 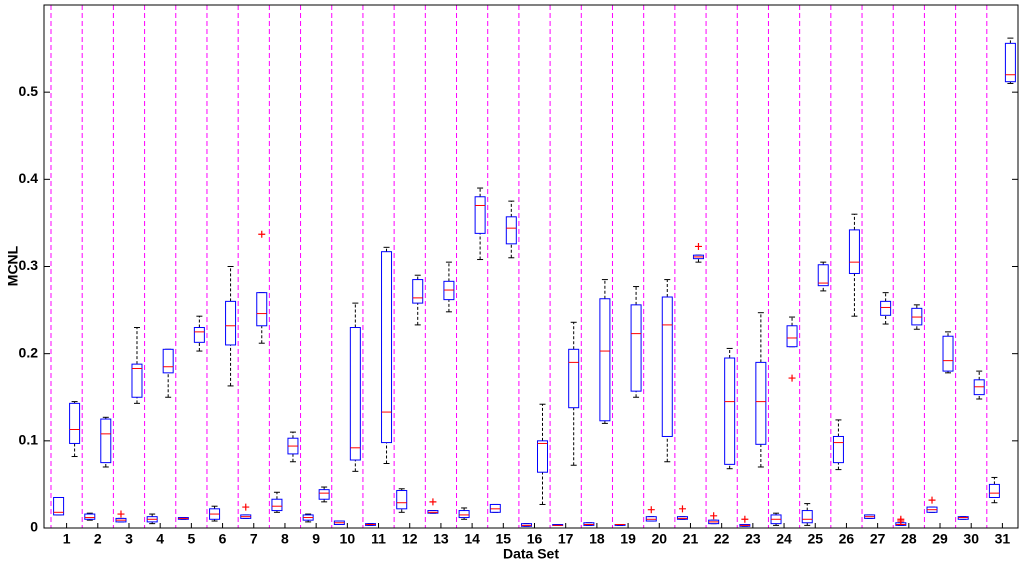 I want to click on x-tick-label: 23, so click(x=753, y=539).